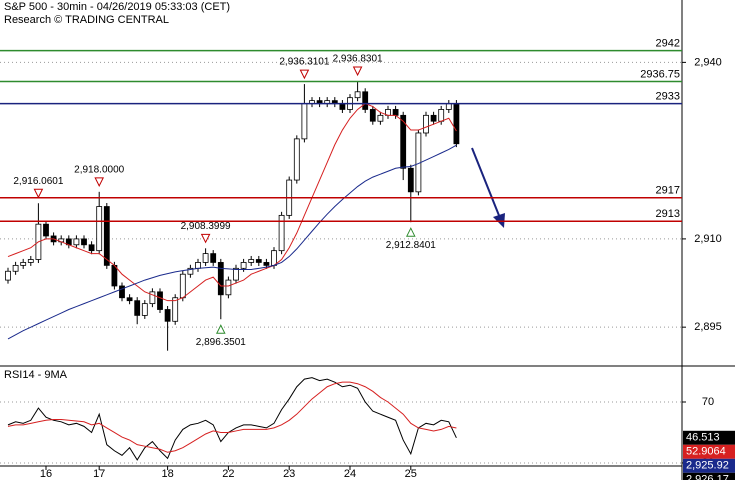  What do you see at coordinates (228, 474) in the screenshot?
I see `x-tick-label: 22` at bounding box center [228, 474].